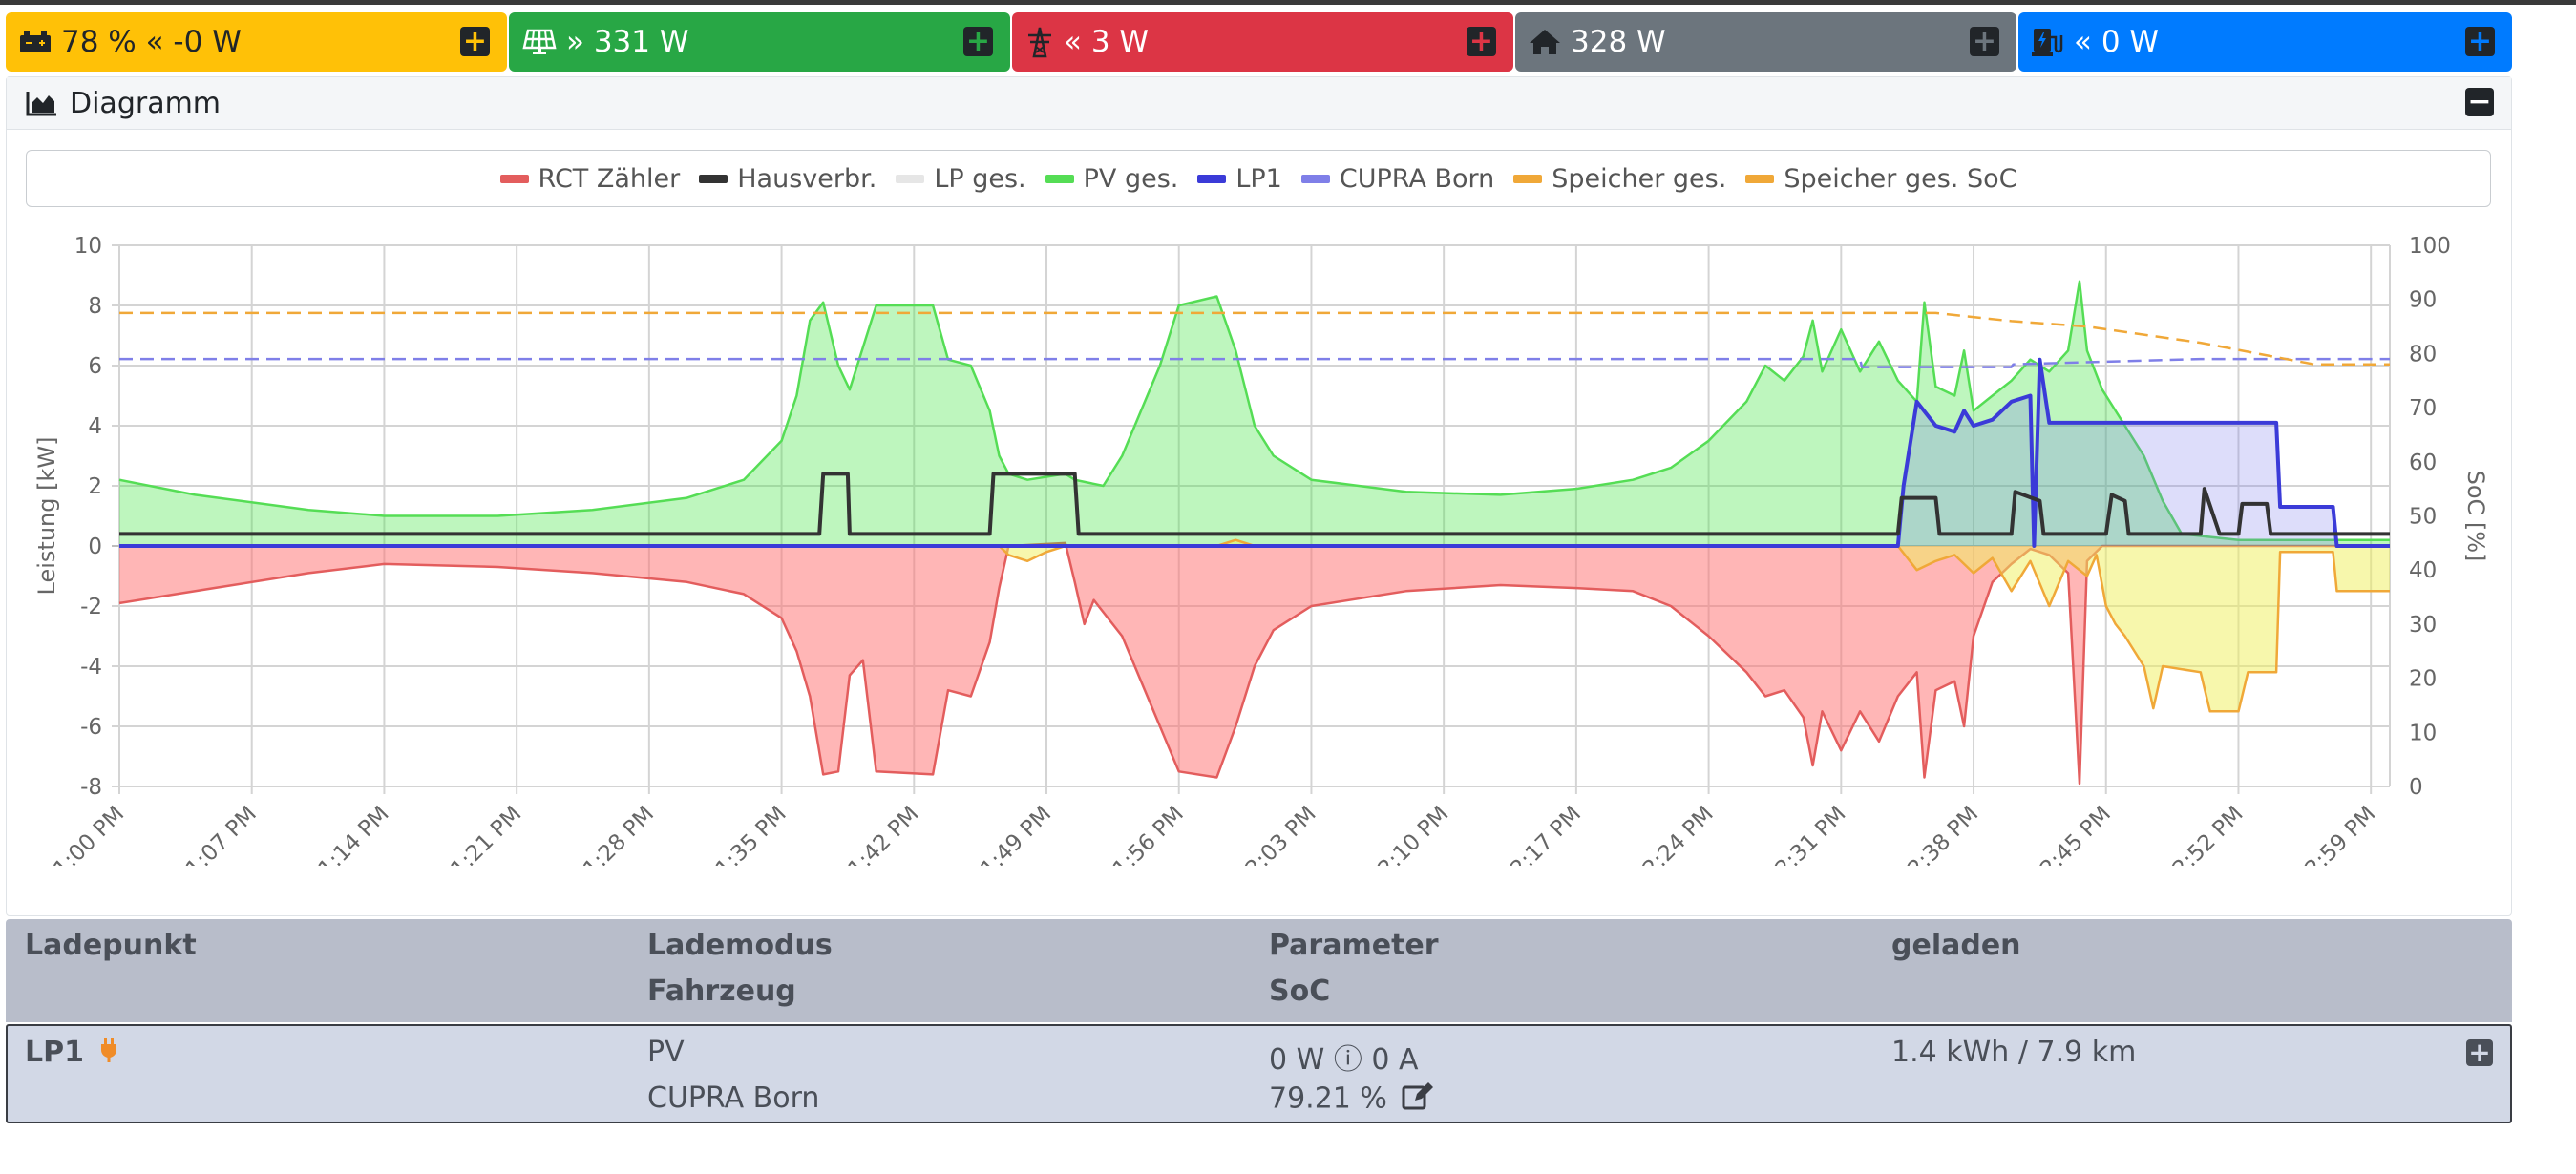 Image resolution: width=2576 pixels, height=1174 pixels. Describe the element at coordinates (2423, 409) in the screenshot. I see `y2-tick-label: 70` at that location.